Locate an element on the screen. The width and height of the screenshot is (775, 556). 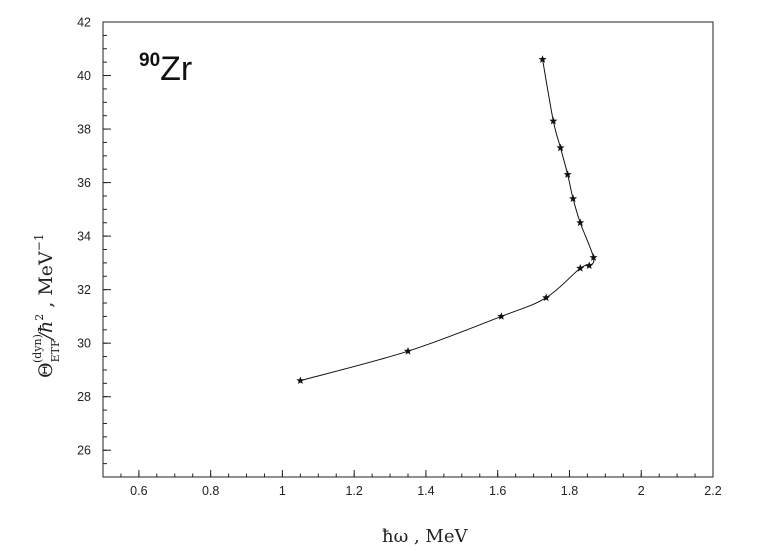
y-label-symbol: Θ is located at coordinates (46, 370).